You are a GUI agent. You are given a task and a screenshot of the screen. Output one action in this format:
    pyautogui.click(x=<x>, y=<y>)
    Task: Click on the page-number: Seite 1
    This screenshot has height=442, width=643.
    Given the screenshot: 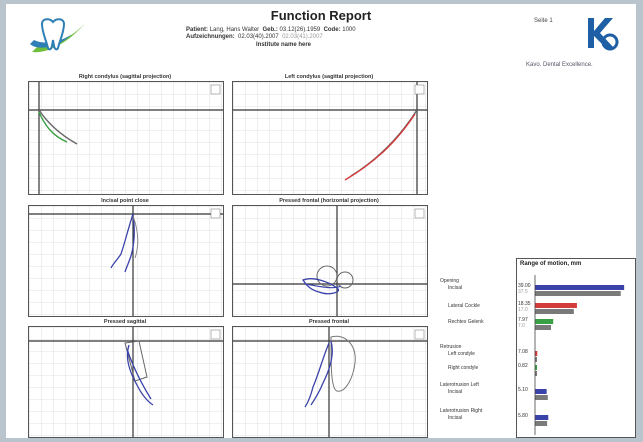 What is the action you would take?
    pyautogui.click(x=543, y=21)
    